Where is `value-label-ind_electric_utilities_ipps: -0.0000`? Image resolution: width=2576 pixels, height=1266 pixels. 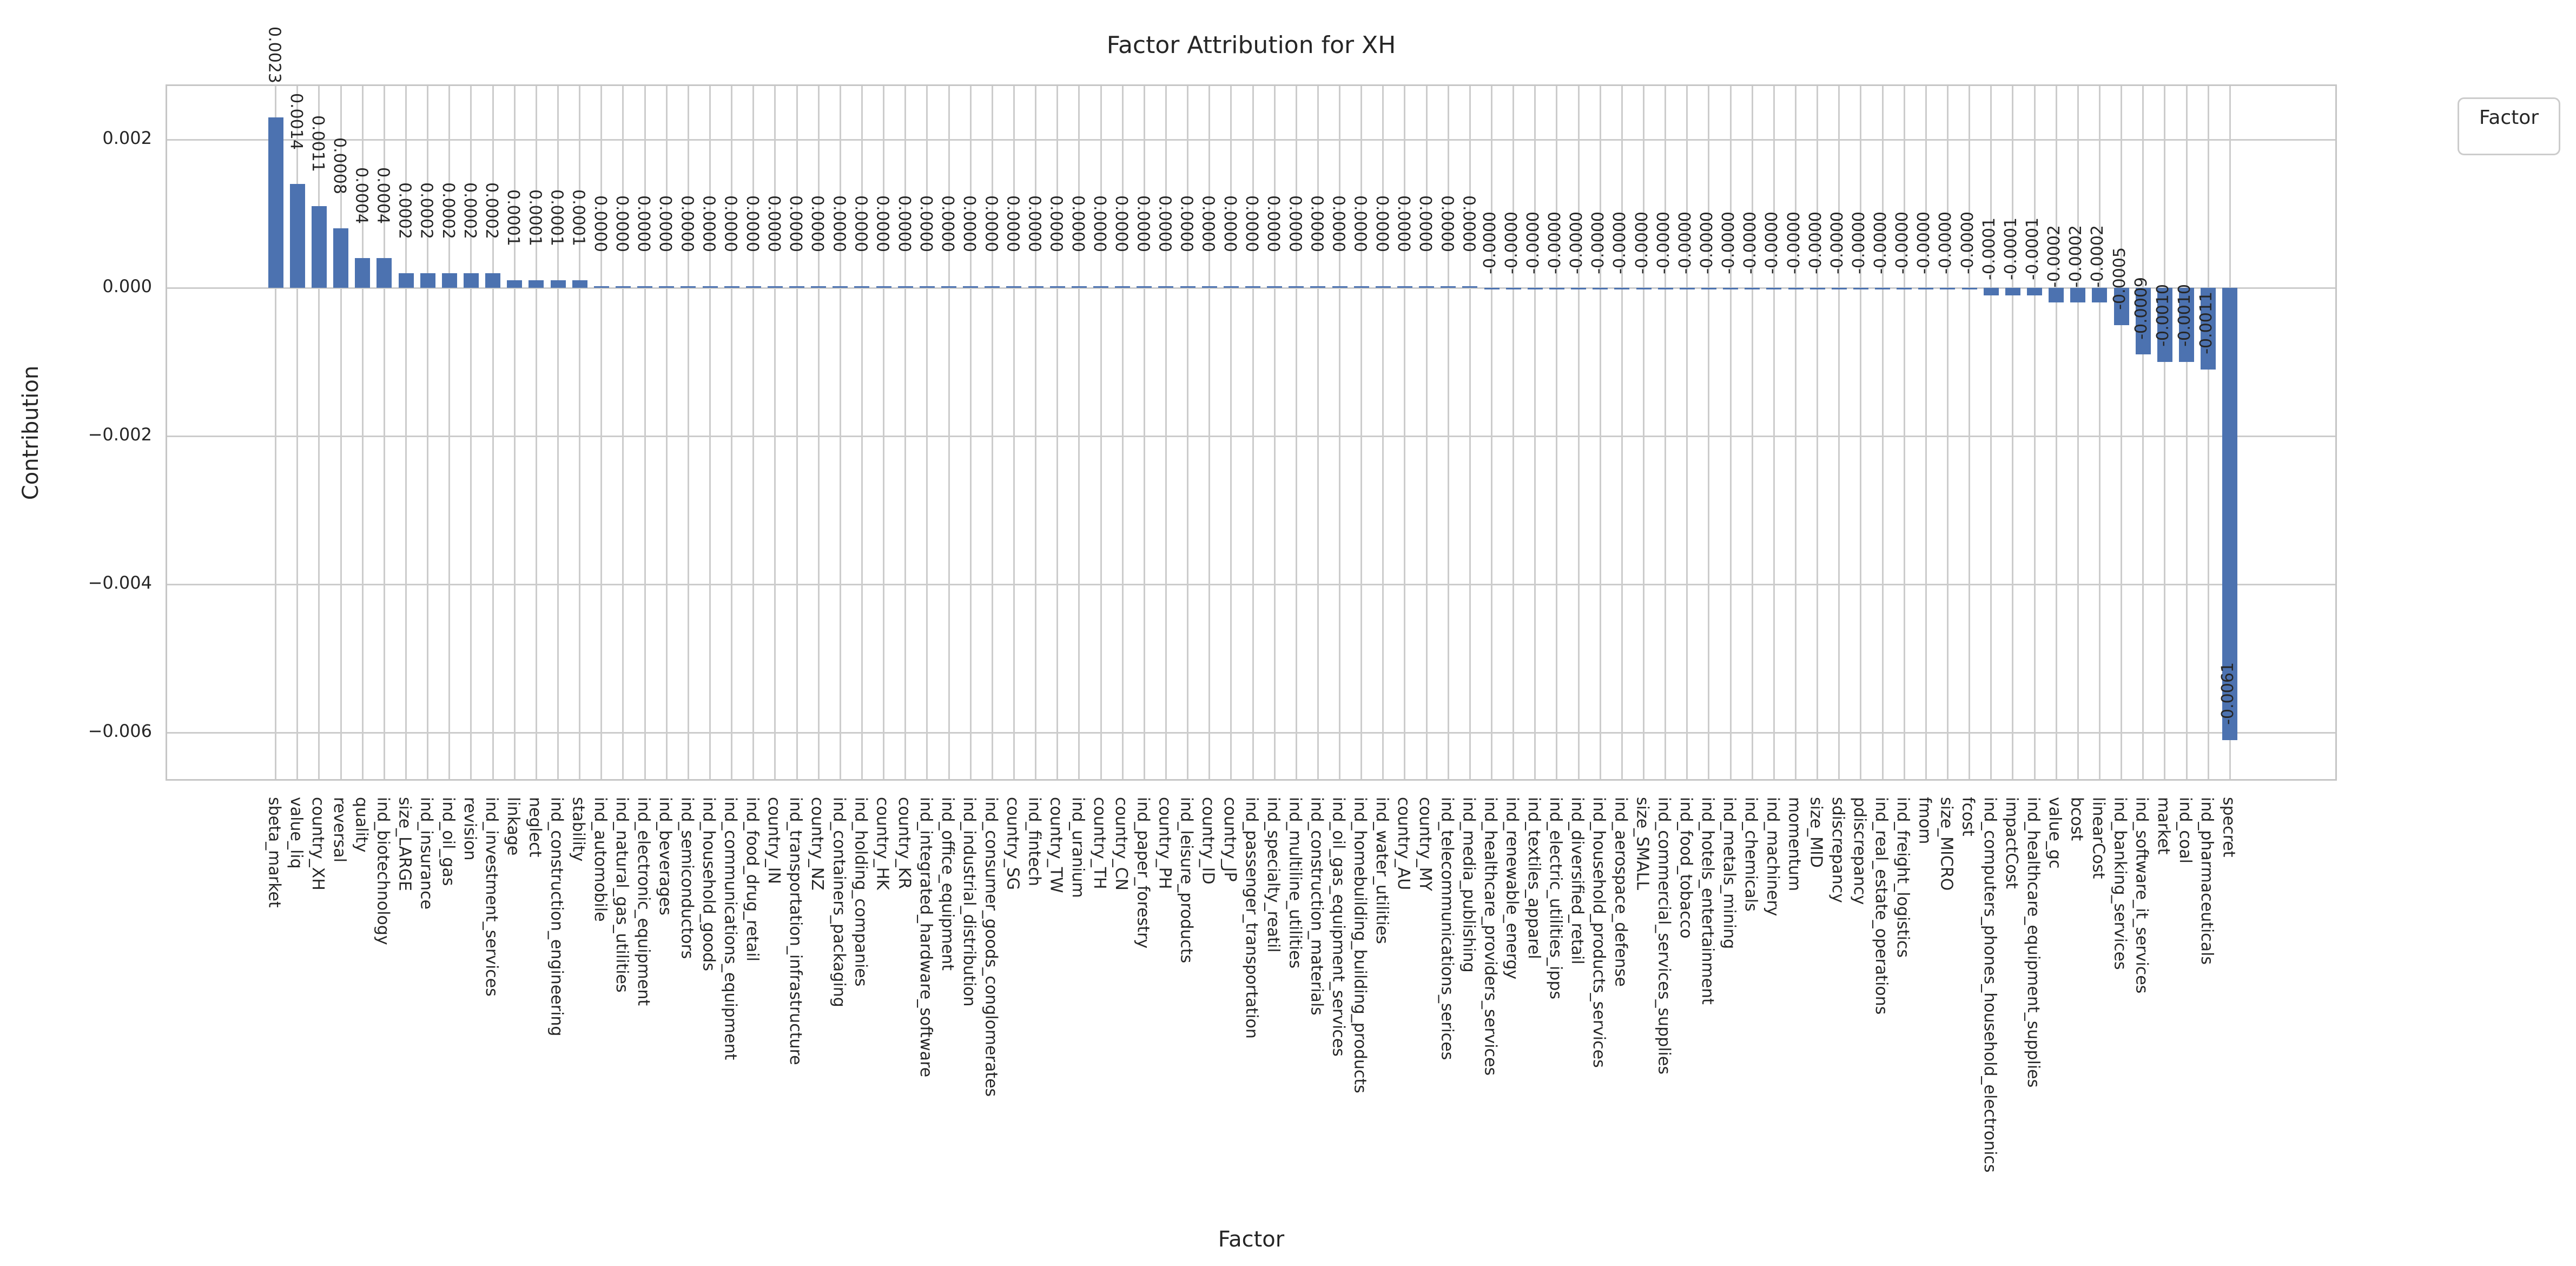 value-label-ind_electric_utilities_ipps: -0.0000 is located at coordinates (1554, 243).